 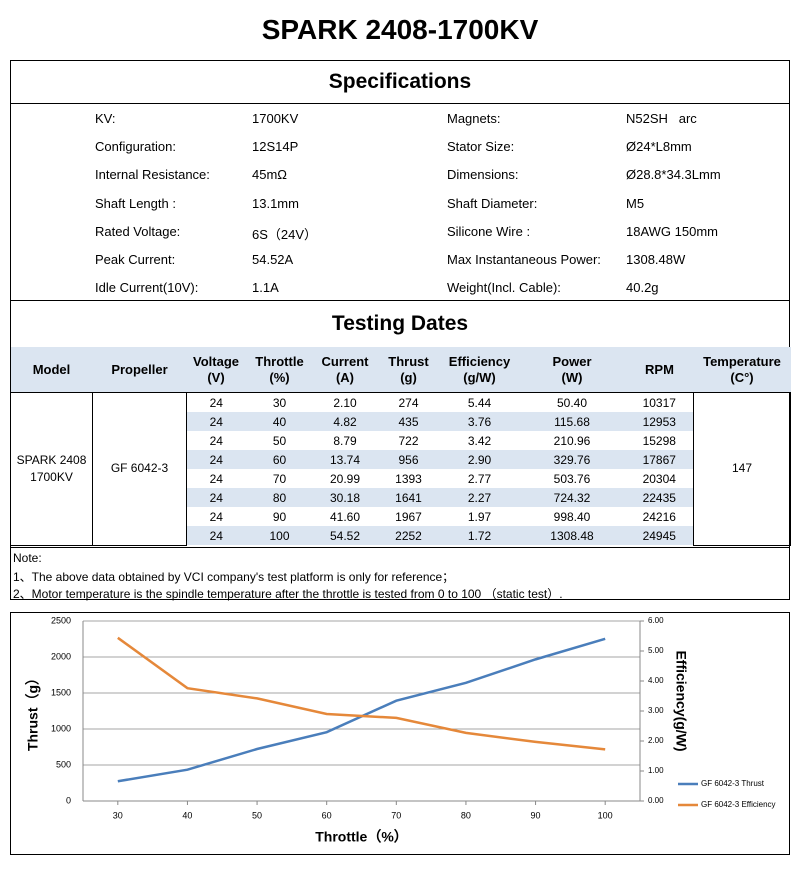 What do you see at coordinates (572, 497) in the screenshot?
I see `table-cell: 724.32` at bounding box center [572, 497].